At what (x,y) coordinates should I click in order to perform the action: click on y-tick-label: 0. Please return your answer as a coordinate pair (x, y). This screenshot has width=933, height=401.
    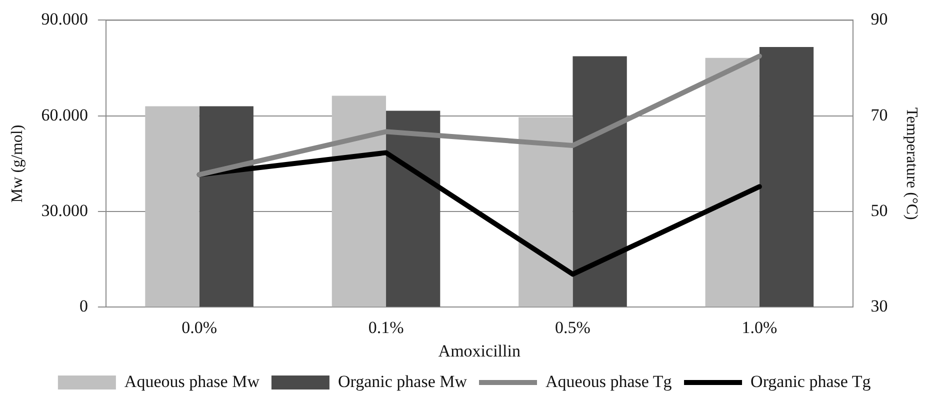
    Looking at the image, I should click on (83, 306).